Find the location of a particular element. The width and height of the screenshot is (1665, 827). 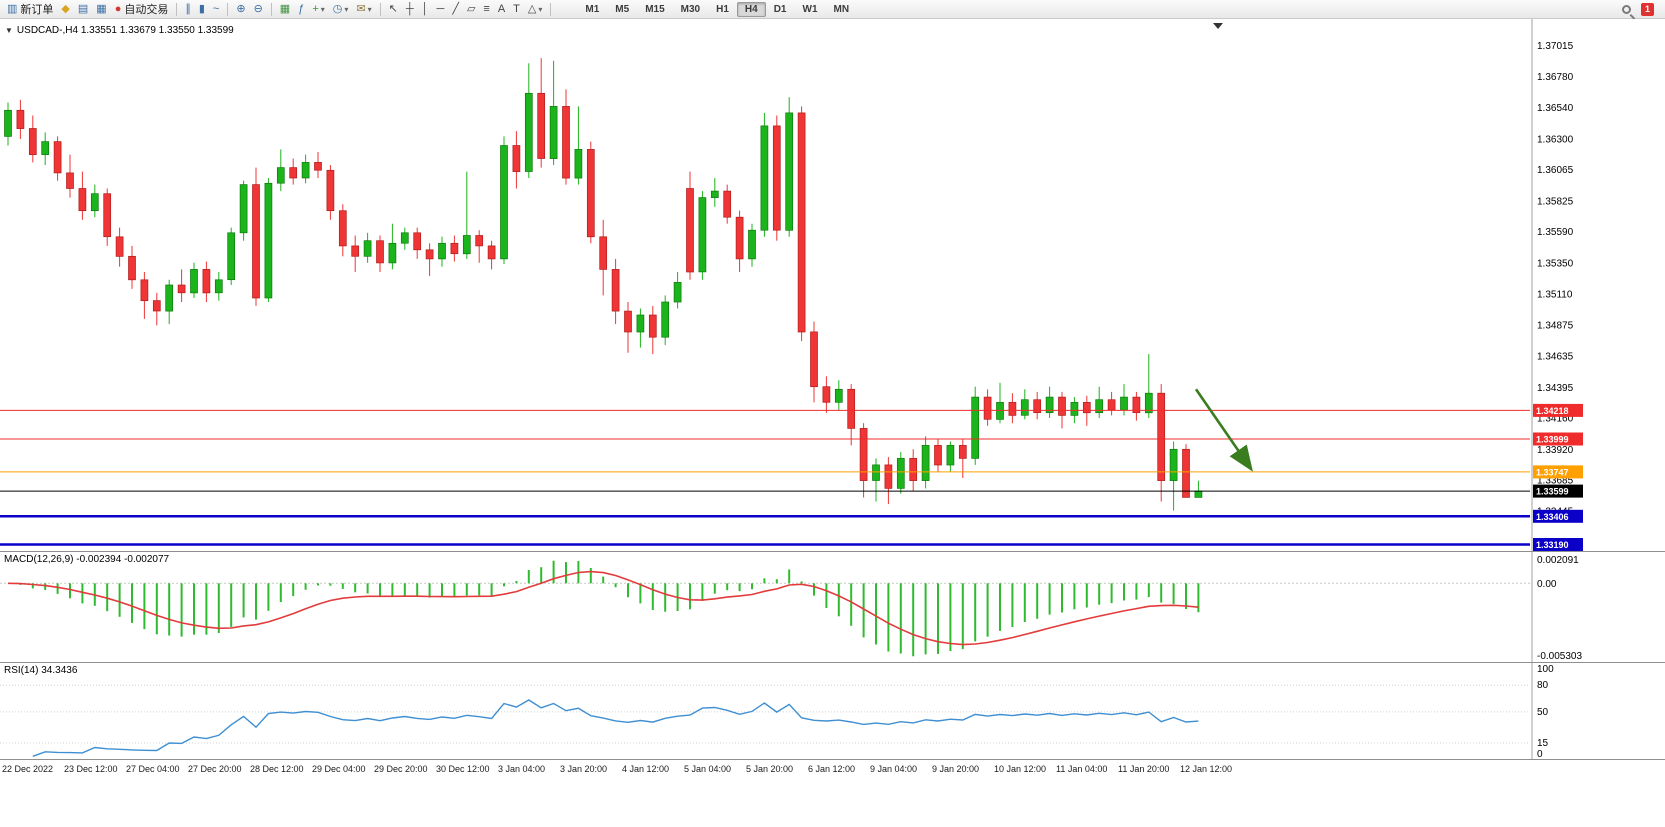

trendline-button: ╱ is located at coordinates (455, 9).